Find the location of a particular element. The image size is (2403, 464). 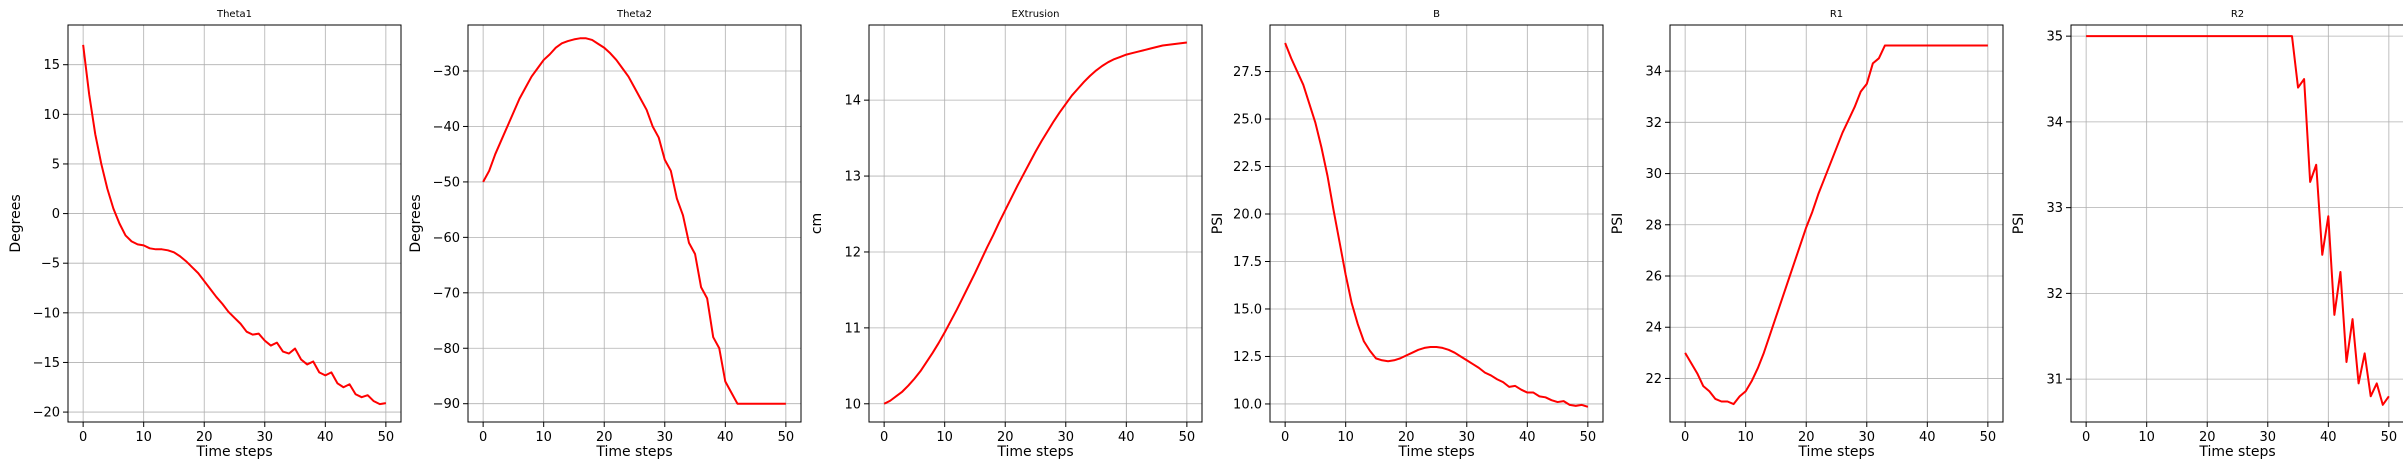

chart-title: R2 is located at coordinates (2237, 14).